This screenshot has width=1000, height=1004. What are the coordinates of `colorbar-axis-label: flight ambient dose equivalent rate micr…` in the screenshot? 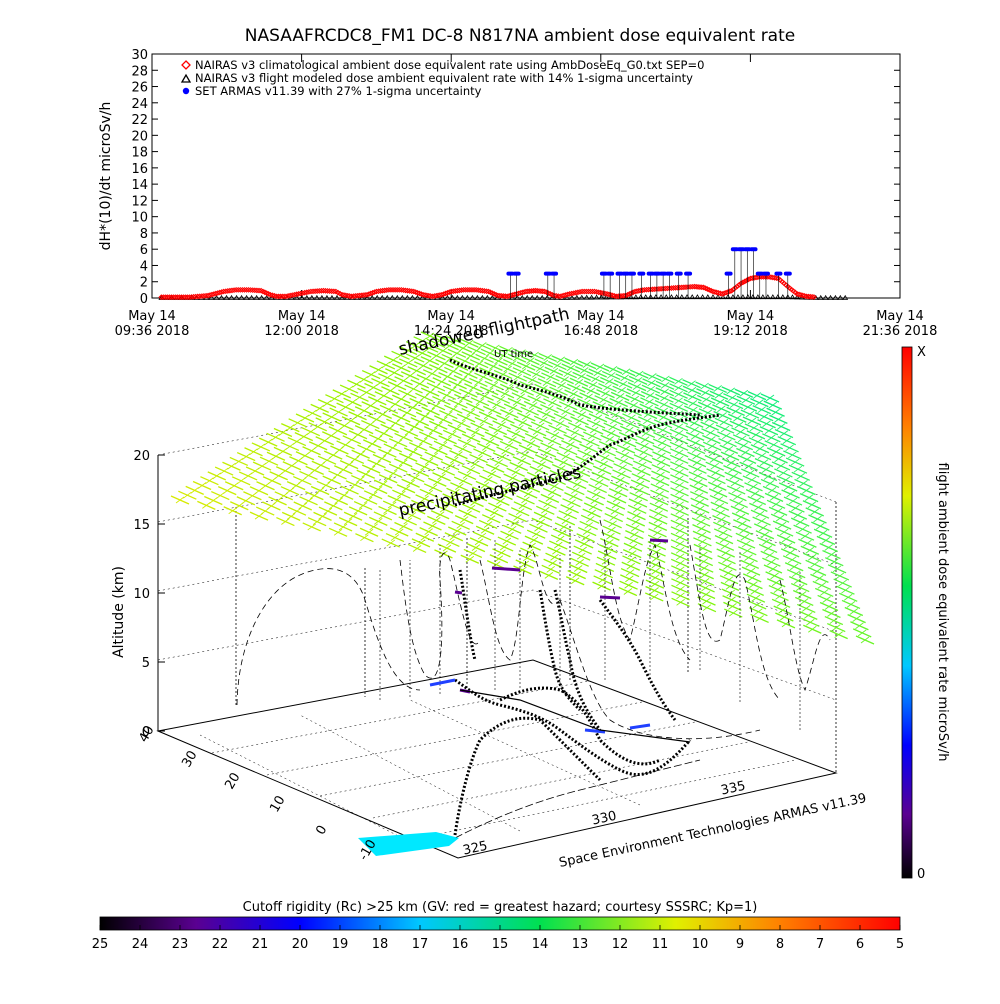 It's located at (942, 612).